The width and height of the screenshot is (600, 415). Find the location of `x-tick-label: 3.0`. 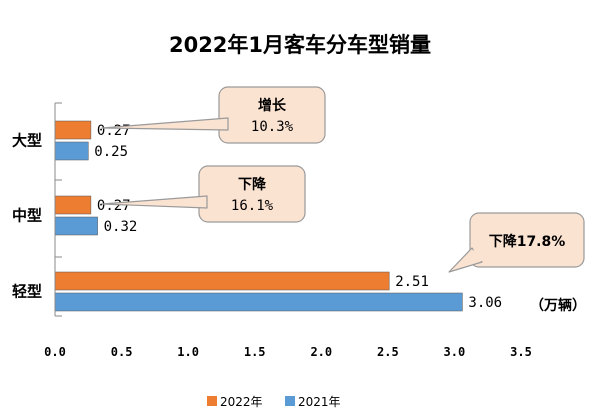

x-tick-label: 3.0 is located at coordinates (455, 352).